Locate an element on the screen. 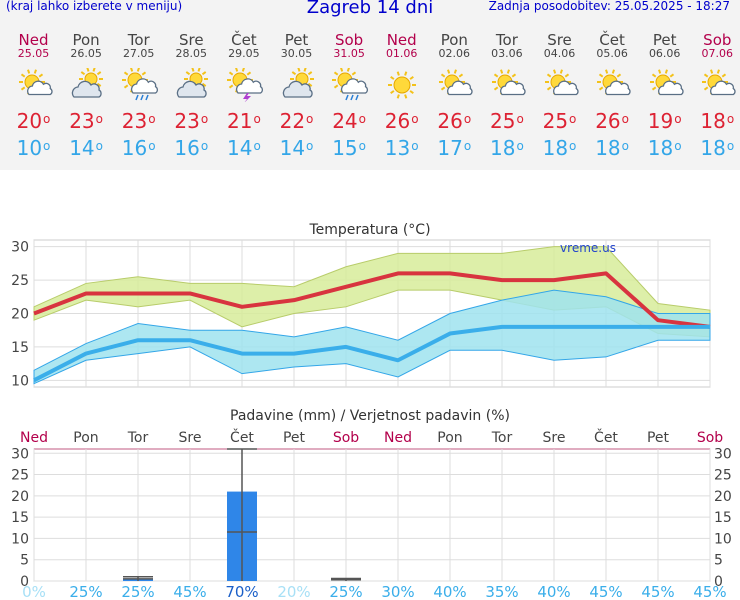  precip-probability: 70% is located at coordinates (241, 591).